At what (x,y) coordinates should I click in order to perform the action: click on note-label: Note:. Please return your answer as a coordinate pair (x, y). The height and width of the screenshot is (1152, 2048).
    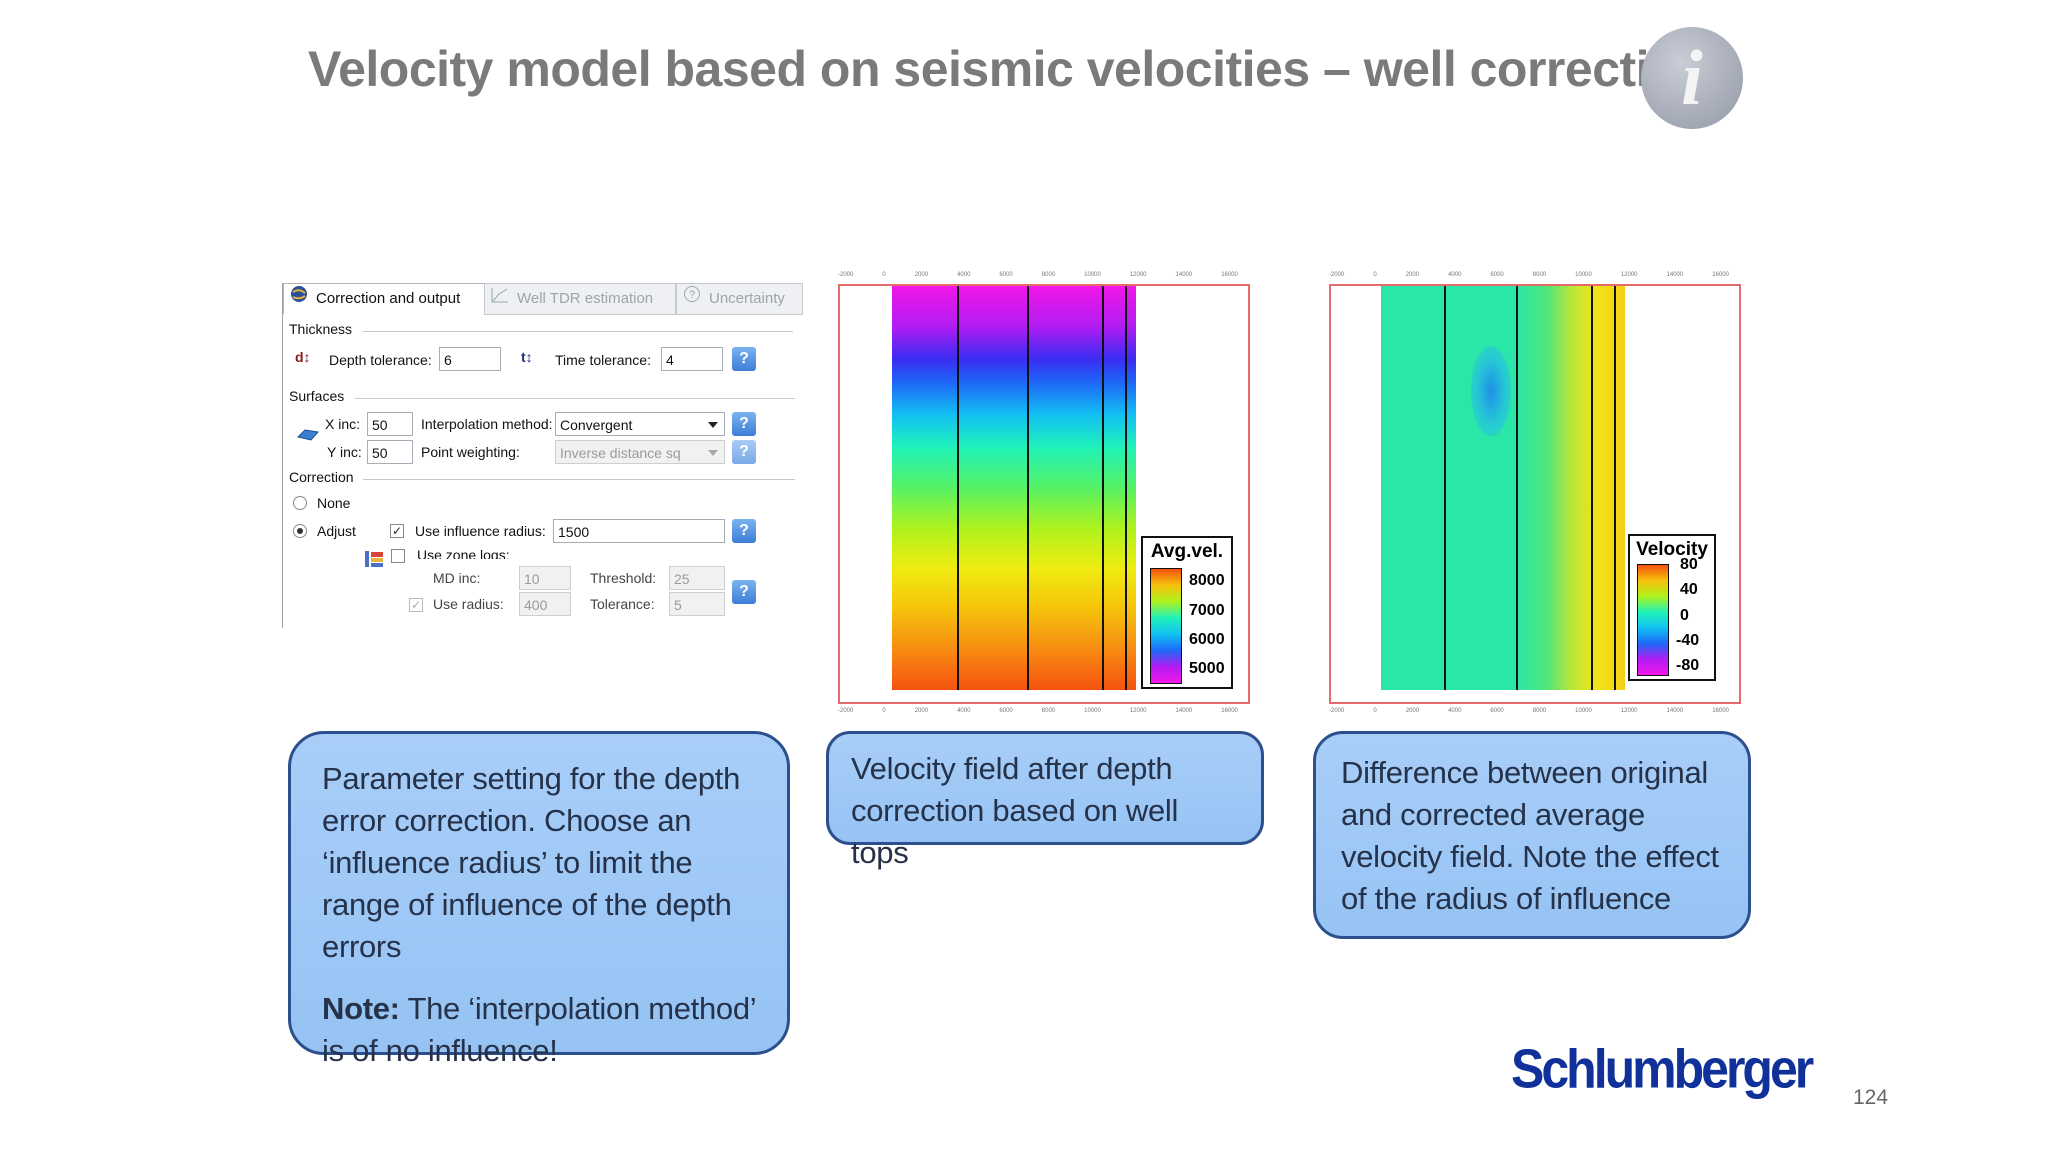
    Looking at the image, I should click on (361, 1008).